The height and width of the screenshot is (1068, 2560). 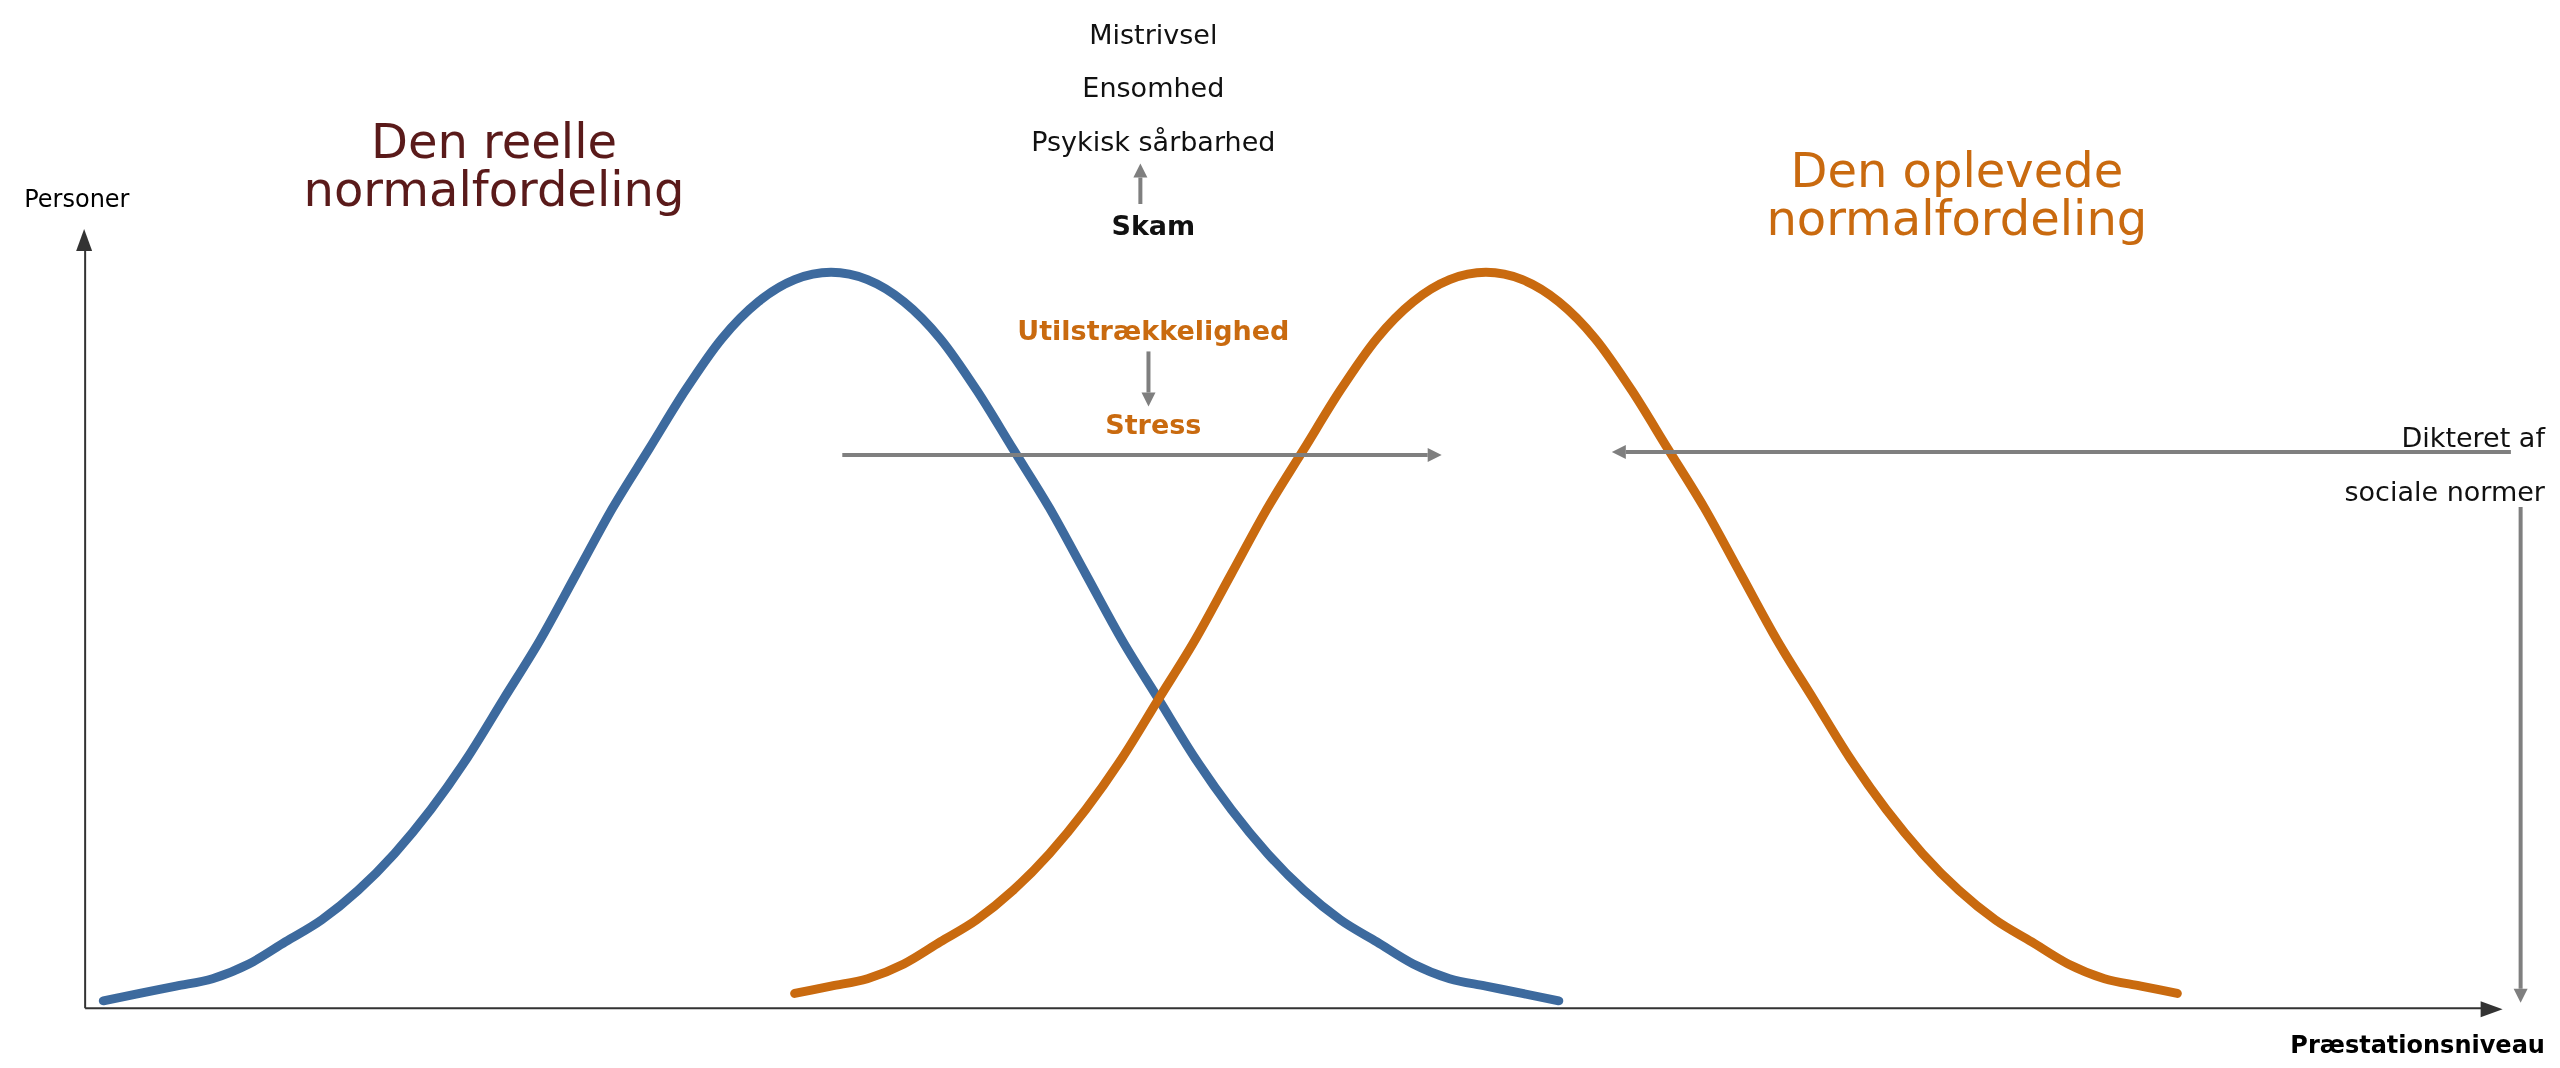 What do you see at coordinates (1153, 34) in the screenshot?
I see `text: Mistrivsel` at bounding box center [1153, 34].